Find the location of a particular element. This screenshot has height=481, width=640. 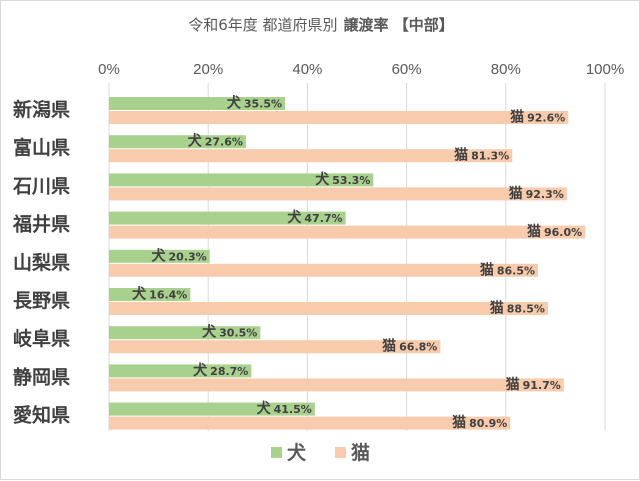

category-label: 福井県 is located at coordinates (41, 224).